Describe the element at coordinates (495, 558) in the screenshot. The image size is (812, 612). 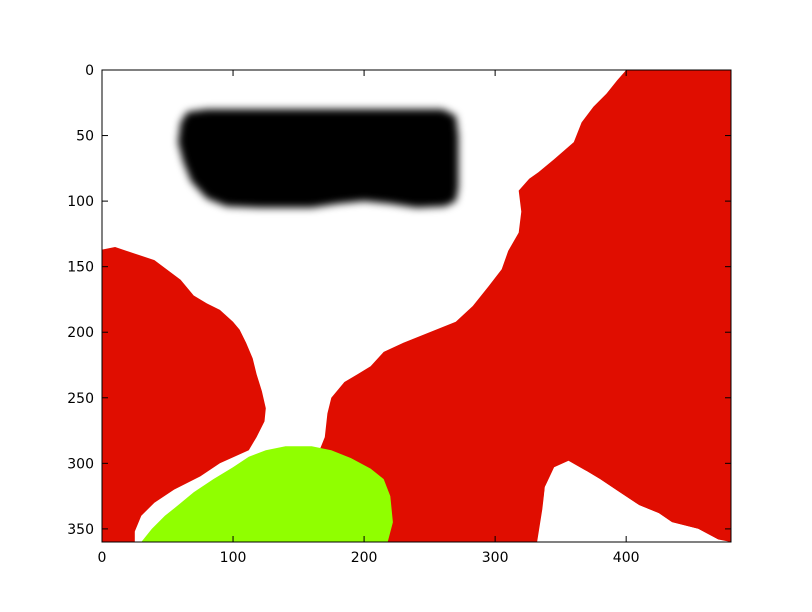
I see `x-tick-label: 300` at that location.